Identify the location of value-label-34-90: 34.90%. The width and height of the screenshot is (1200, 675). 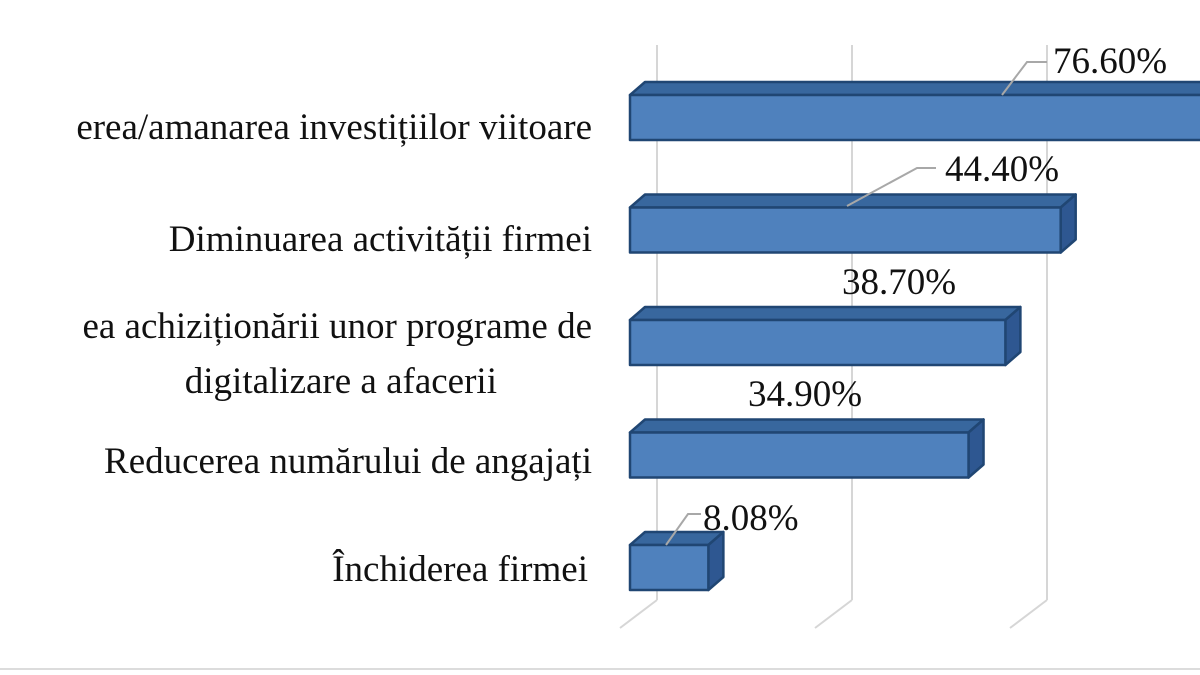
(805, 394).